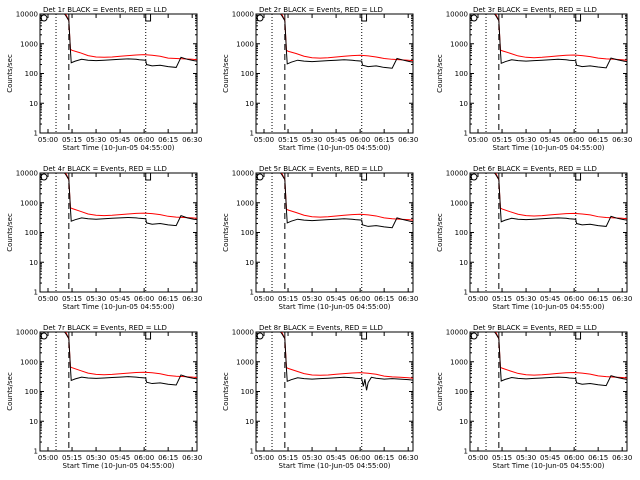 The height and width of the screenshot is (480, 640). I want to click on panel-title: Det 4r BLACK = Events, RED = LLD, so click(105, 169).